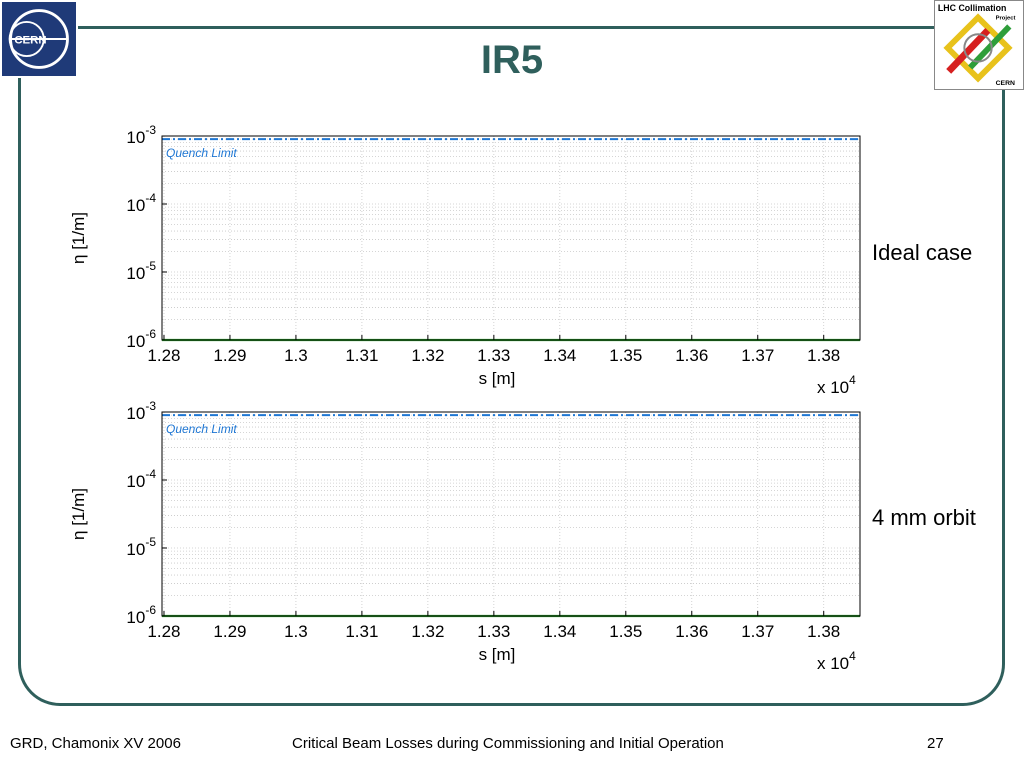 Image resolution: width=1024 pixels, height=768 pixels. What do you see at coordinates (922, 252) in the screenshot?
I see `label-ideal-case: Ideal case` at bounding box center [922, 252].